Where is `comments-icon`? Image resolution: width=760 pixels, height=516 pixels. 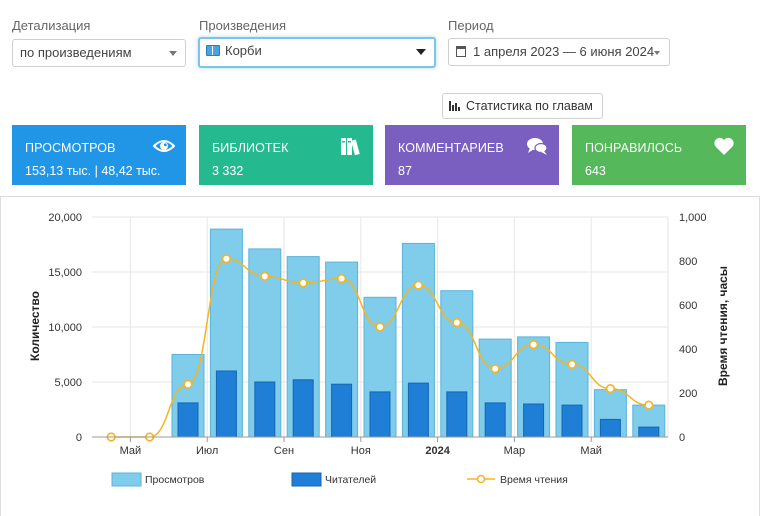 comments-icon is located at coordinates (537, 146).